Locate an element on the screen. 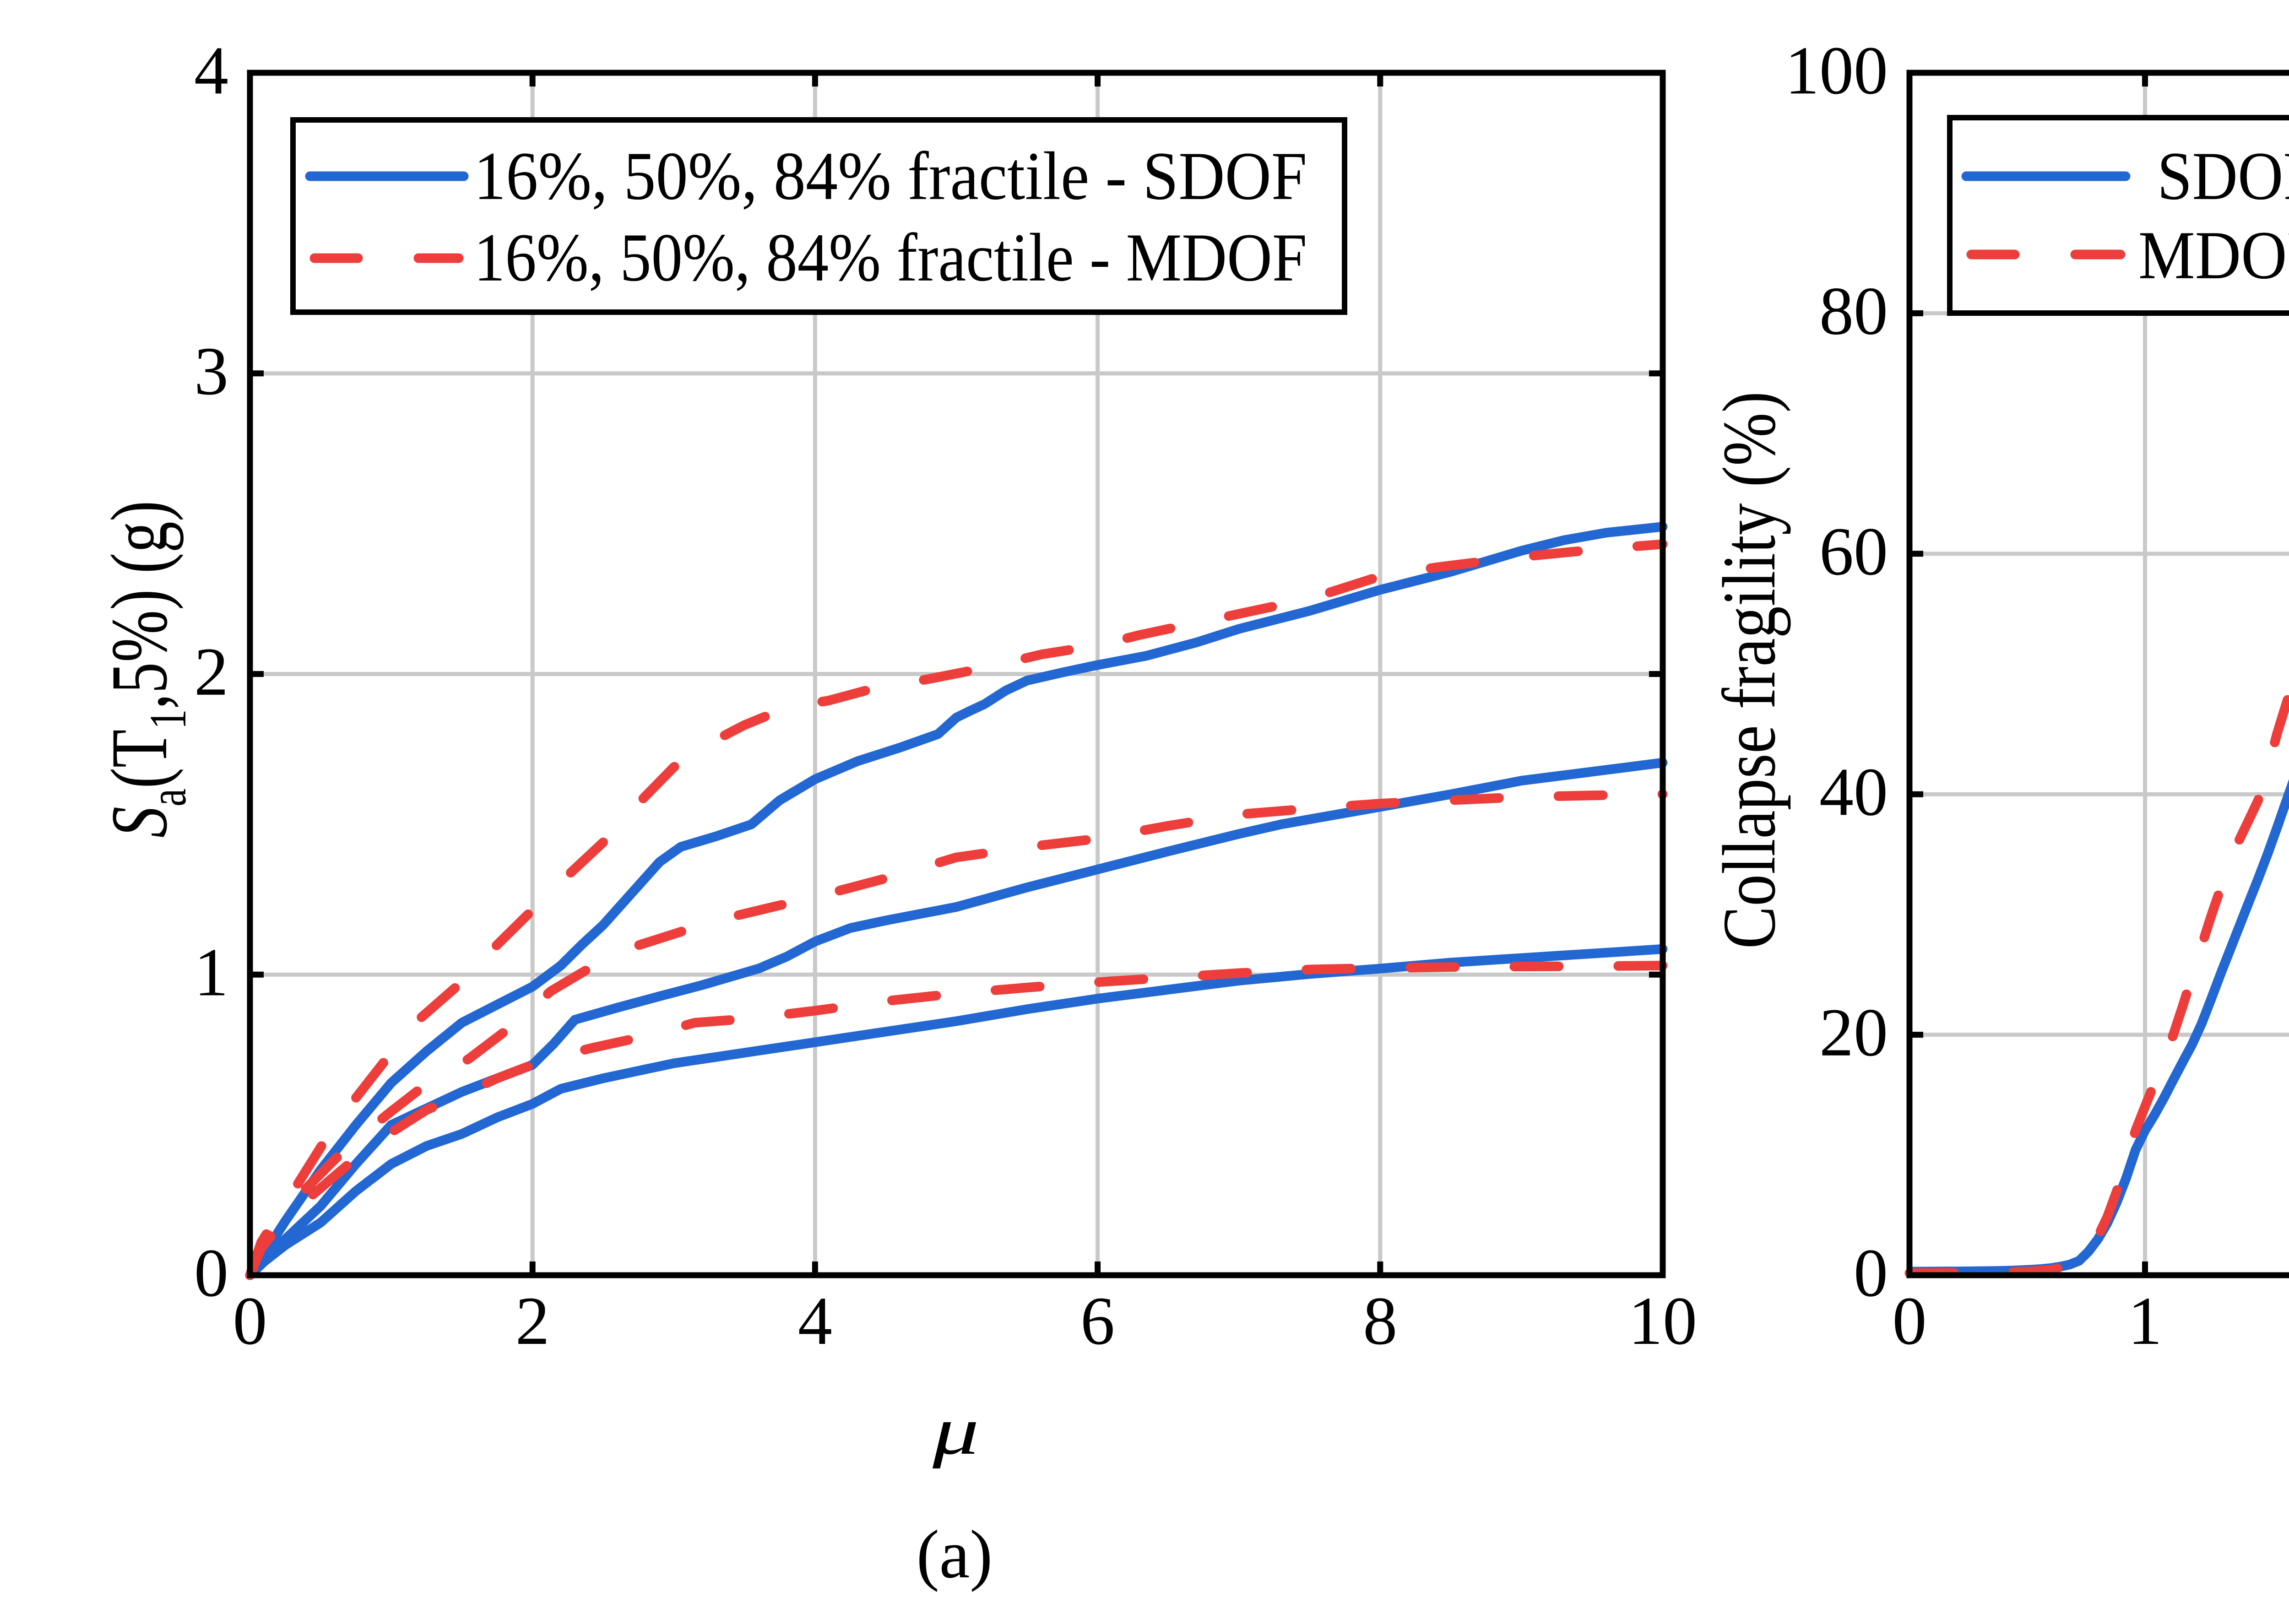 This screenshot has height=1624, width=2289. svg-text: Sa(T1,5%) (g) is located at coordinates (146, 669).